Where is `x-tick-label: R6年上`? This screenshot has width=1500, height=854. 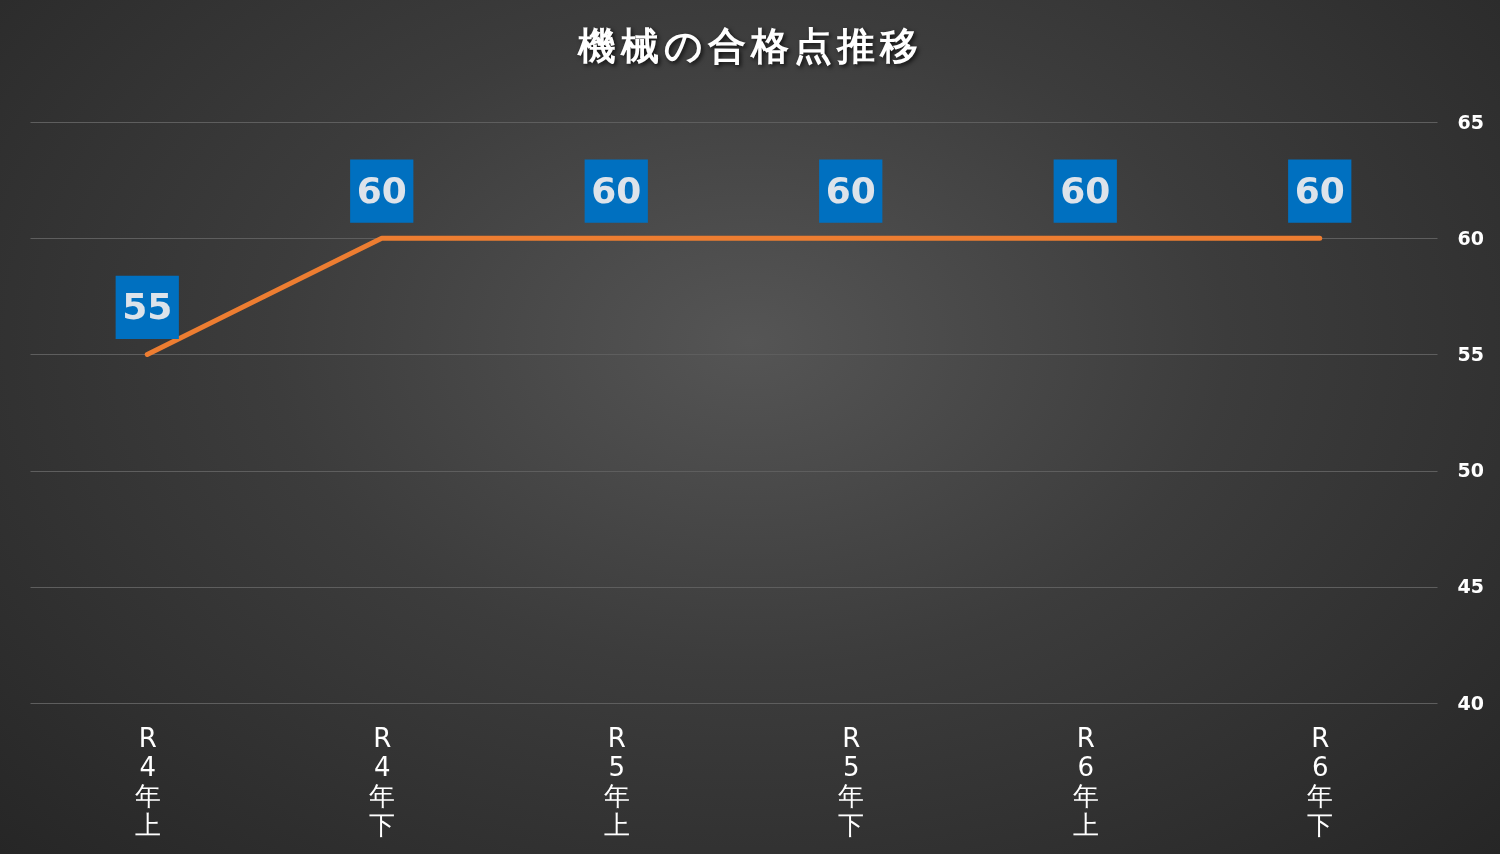 x-tick-label: R6年上 is located at coordinates (1085, 781).